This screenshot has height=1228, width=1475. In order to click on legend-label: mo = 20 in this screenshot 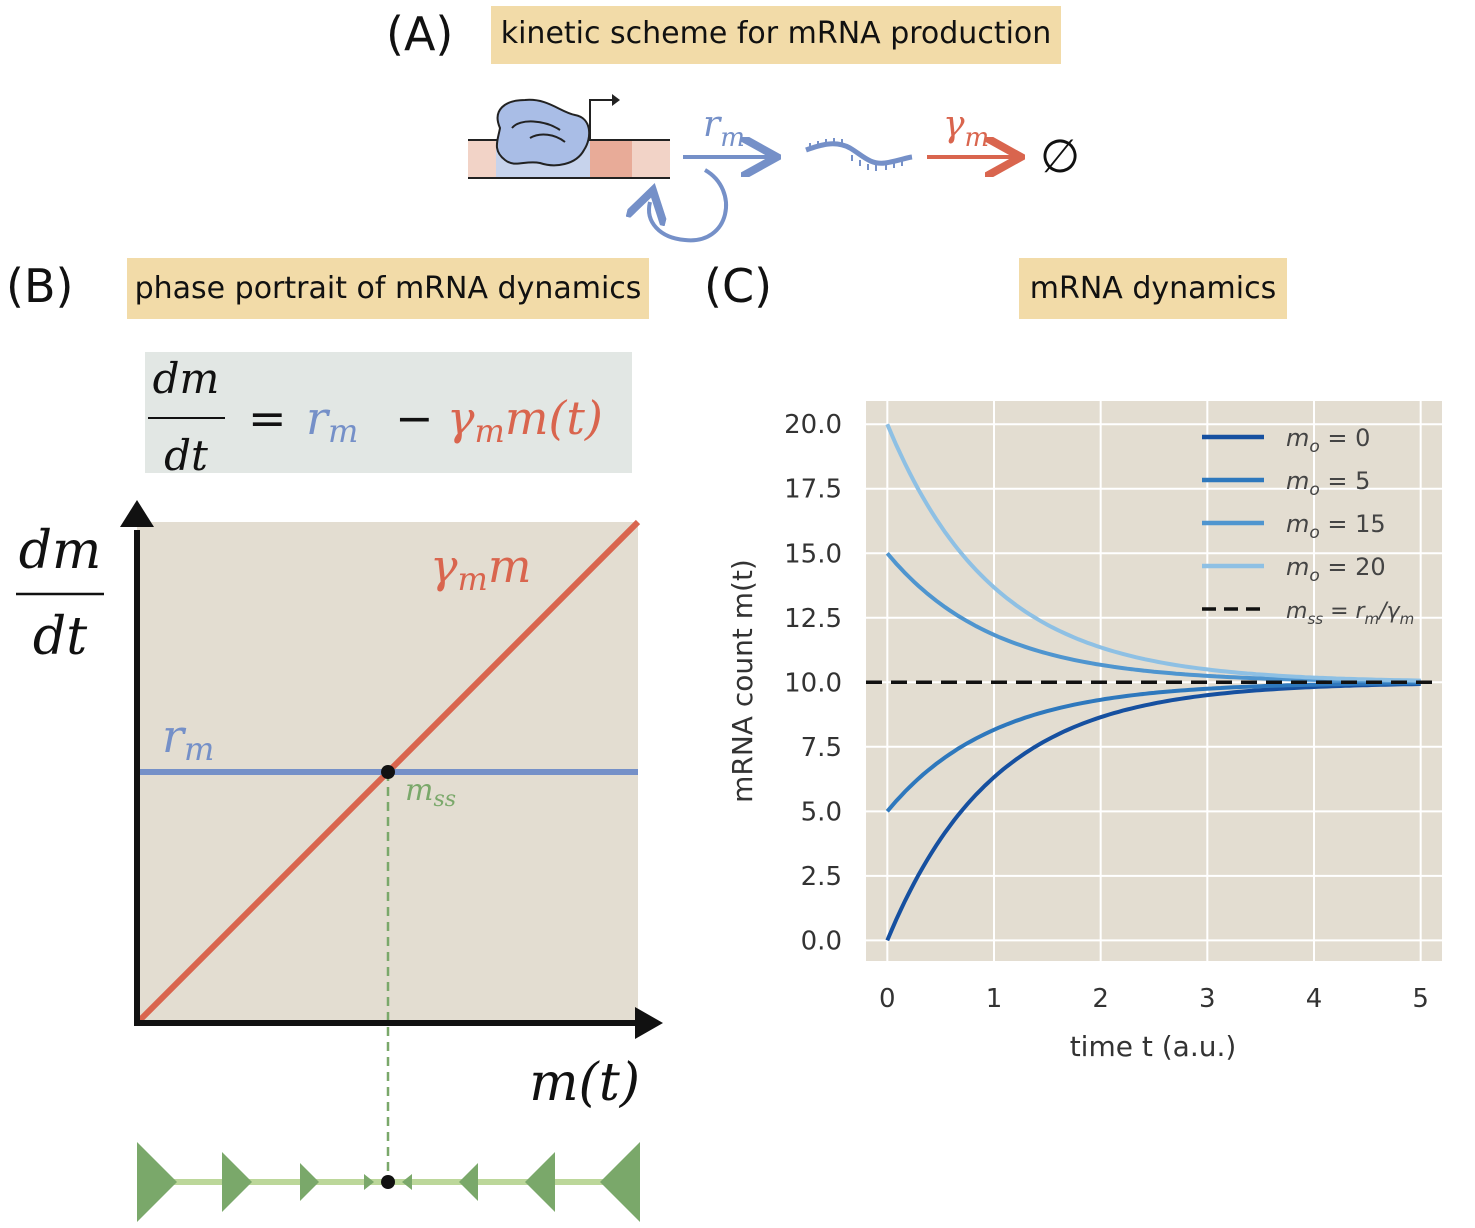, I will do `click(1336, 569)`.